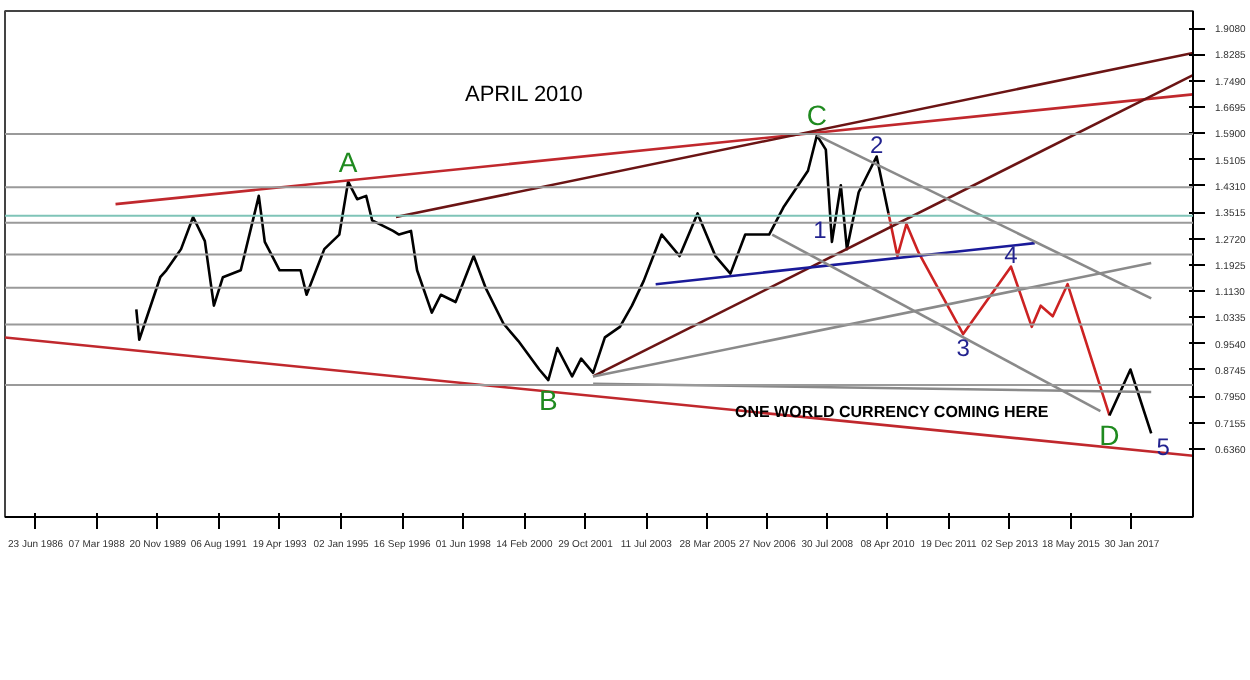  What do you see at coordinates (876, 144) in the screenshot?
I see `annotation: 2` at bounding box center [876, 144].